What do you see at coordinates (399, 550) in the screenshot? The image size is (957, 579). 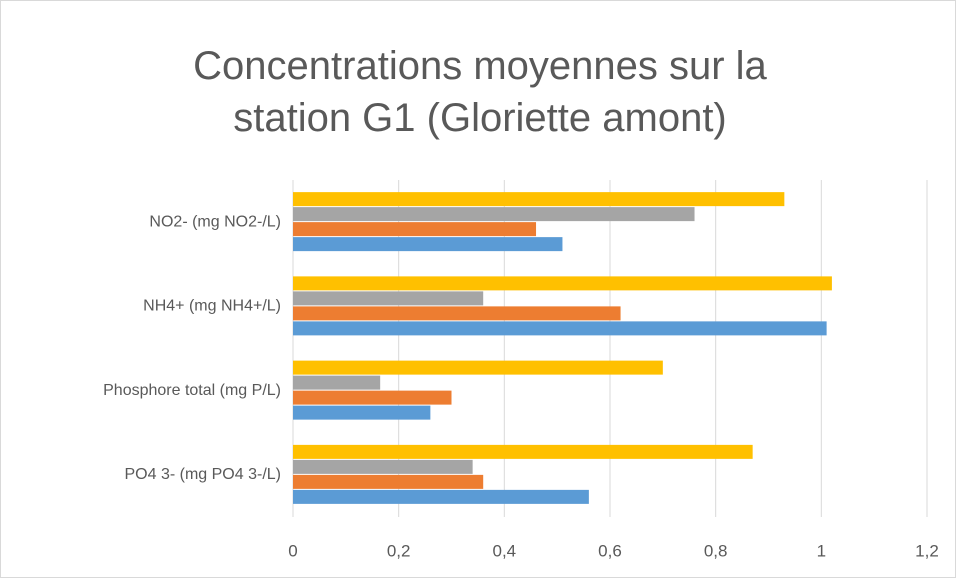 I see `x-tick-label: 0,2` at bounding box center [399, 550].